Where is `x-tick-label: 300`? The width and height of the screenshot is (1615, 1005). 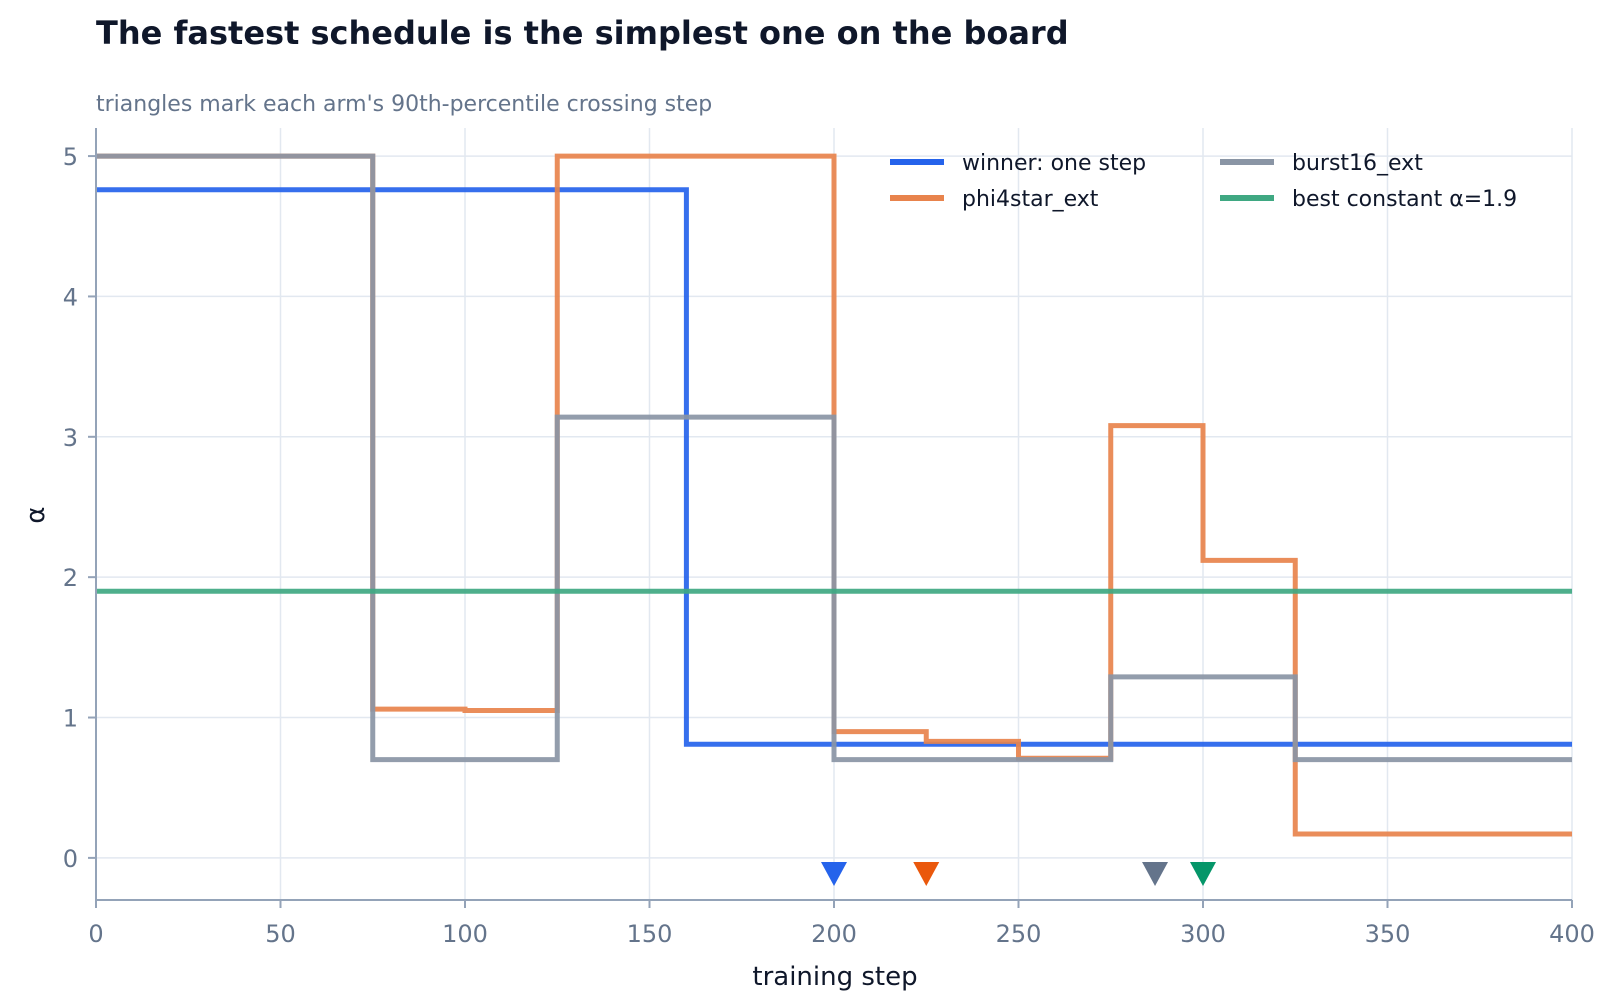 x-tick-label: 300 is located at coordinates (1203, 934).